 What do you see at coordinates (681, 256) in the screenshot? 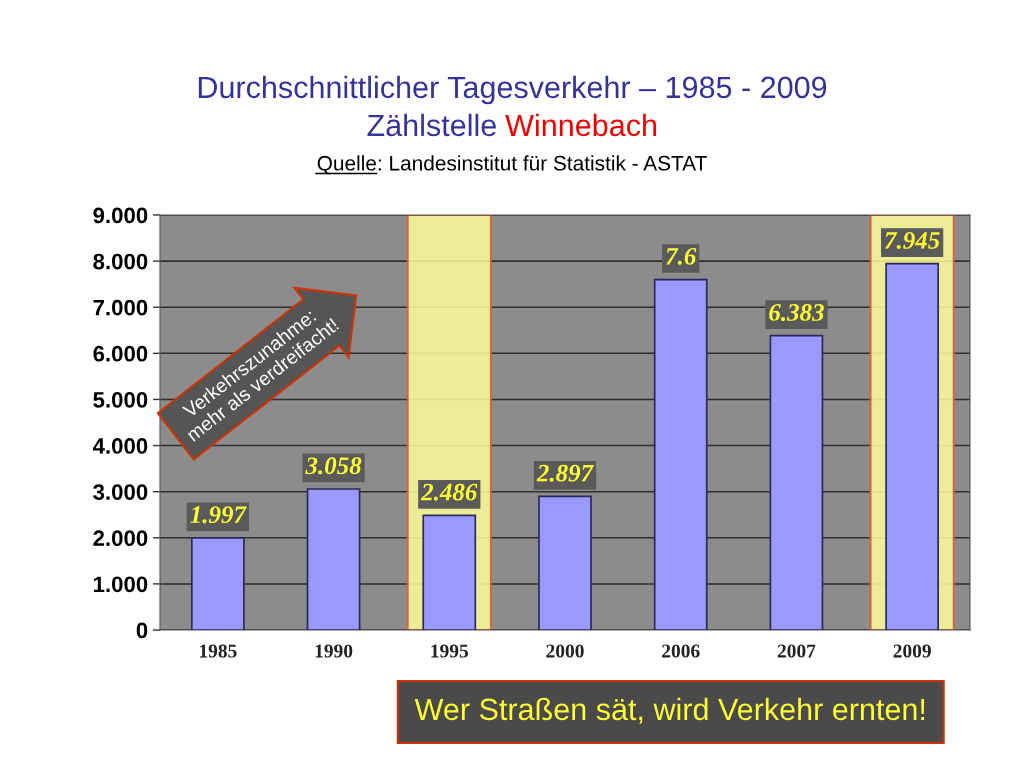
I see `data-label: 7.6` at bounding box center [681, 256].